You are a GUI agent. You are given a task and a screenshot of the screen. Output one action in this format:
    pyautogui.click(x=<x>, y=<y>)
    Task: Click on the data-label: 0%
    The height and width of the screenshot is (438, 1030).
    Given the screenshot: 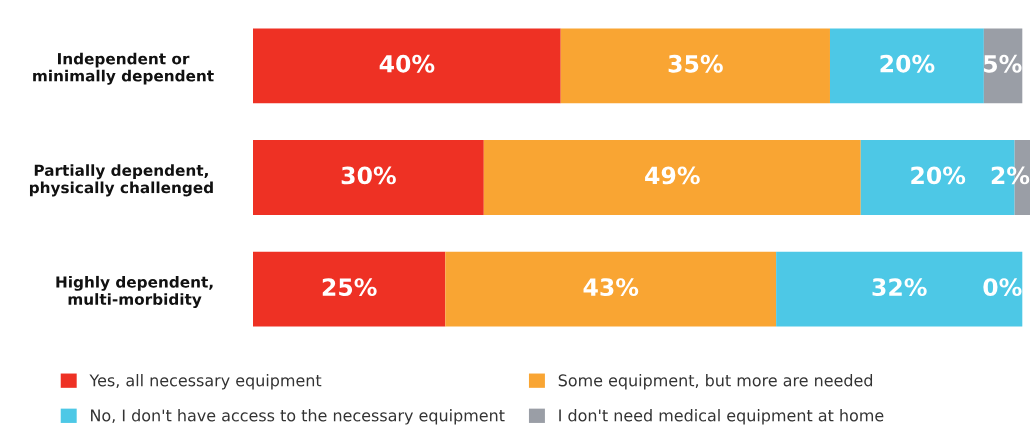 What is the action you would take?
    pyautogui.click(x=1002, y=287)
    